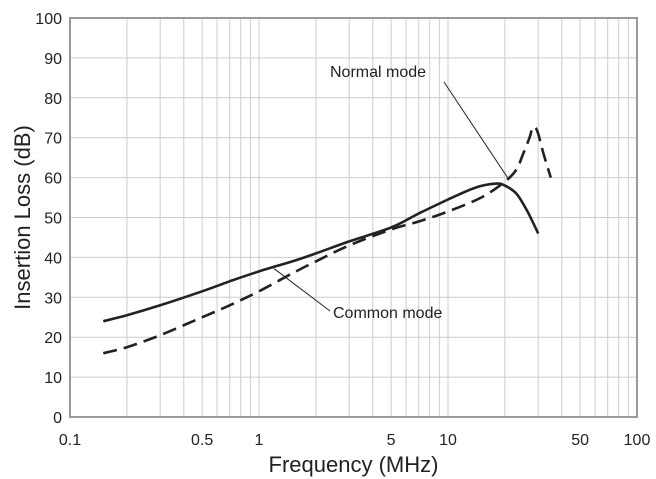 This screenshot has width=656, height=479. Describe the element at coordinates (53, 258) in the screenshot. I see `y-tick-label: 40` at that location.